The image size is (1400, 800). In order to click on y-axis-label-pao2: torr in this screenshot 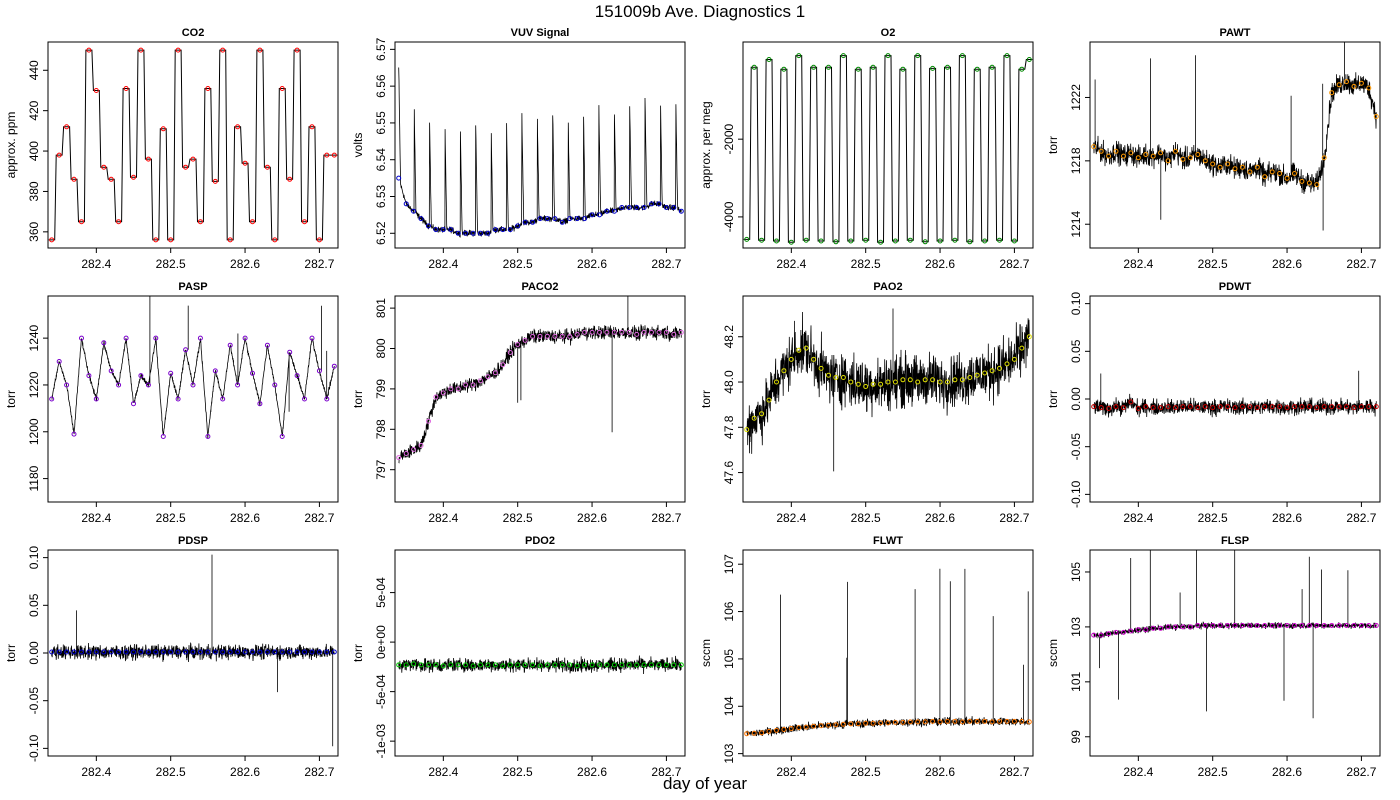, I will do `click(706, 399)`.